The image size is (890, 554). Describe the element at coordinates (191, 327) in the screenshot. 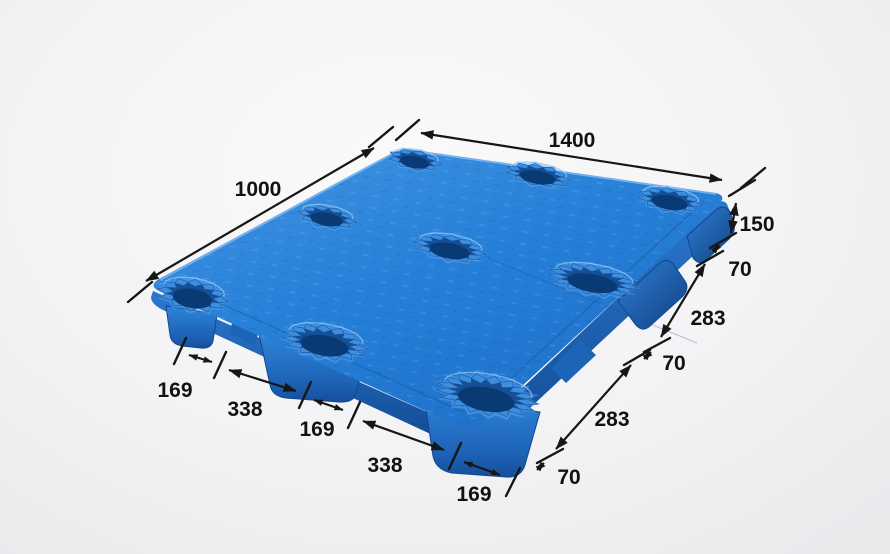

I see `pallet-foot` at that location.